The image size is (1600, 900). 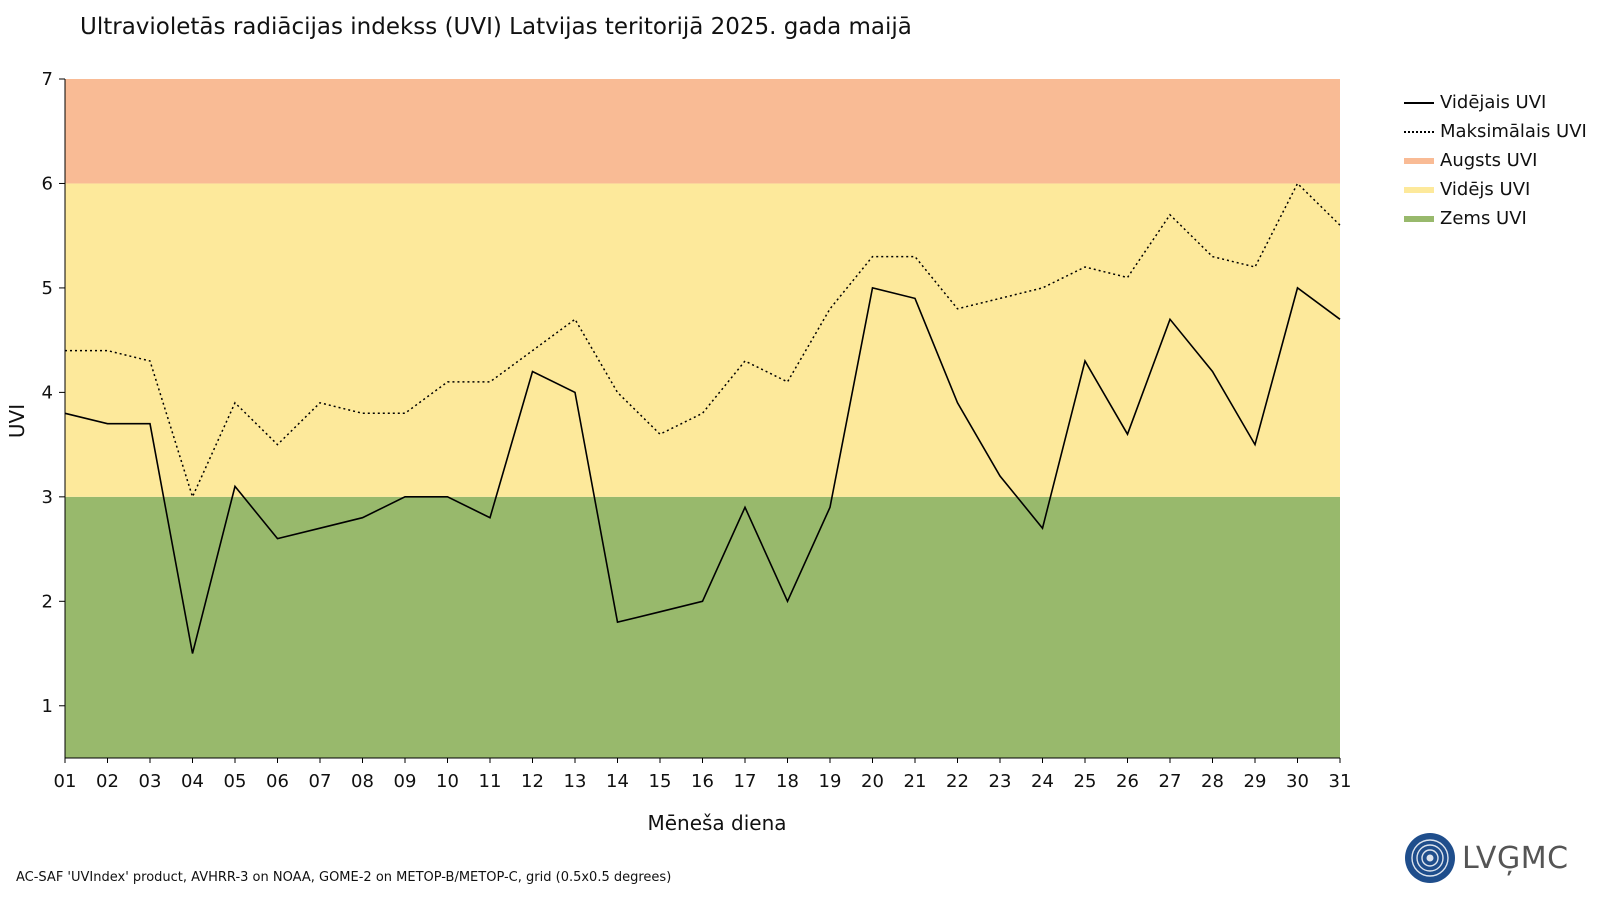 I want to click on legend-item: Augsts UVI, so click(x=1495, y=160).